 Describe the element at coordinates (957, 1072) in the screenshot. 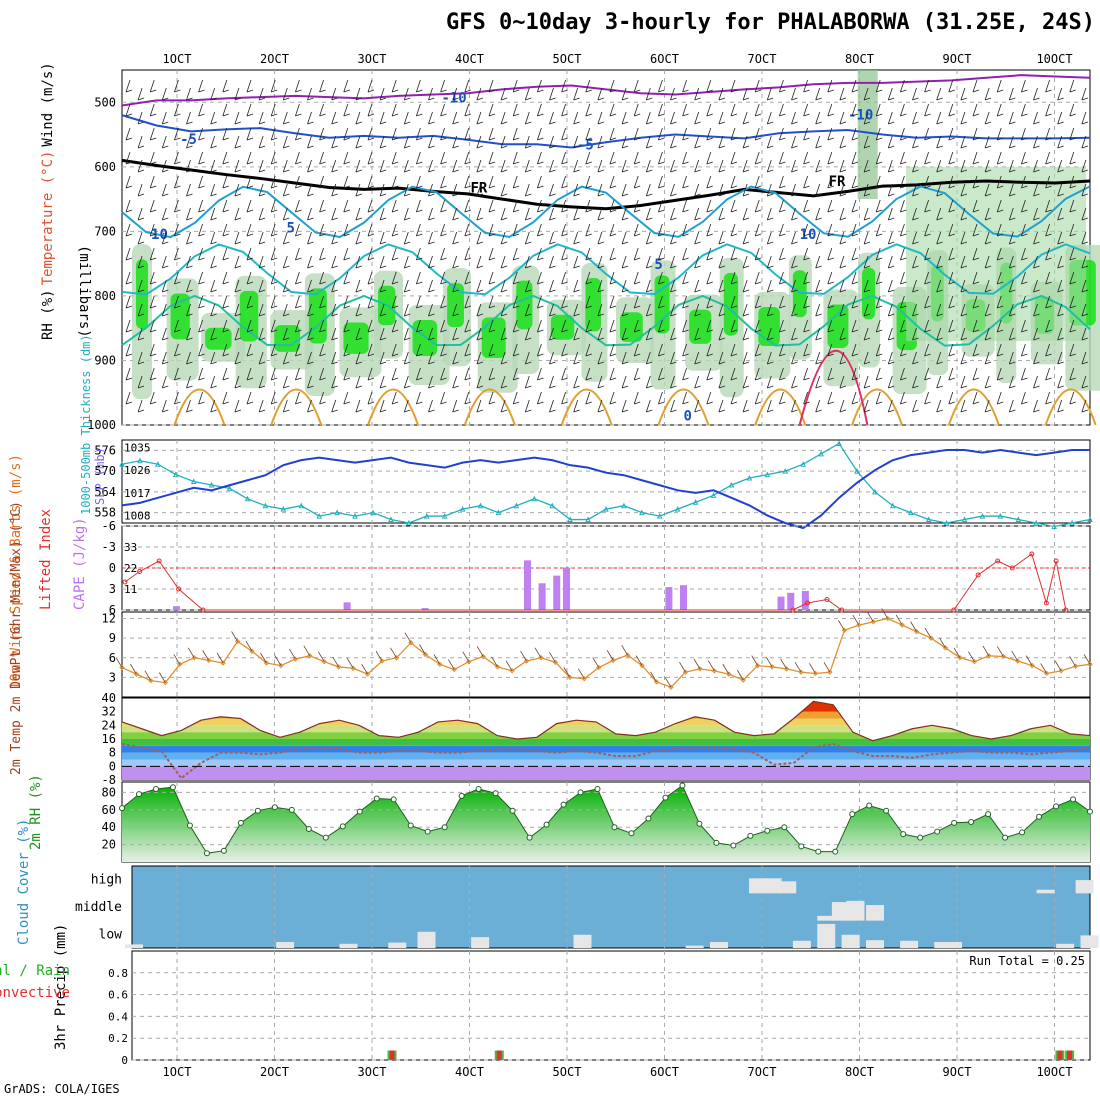

I see `x-tick-label-bottom: 9OCT` at that location.